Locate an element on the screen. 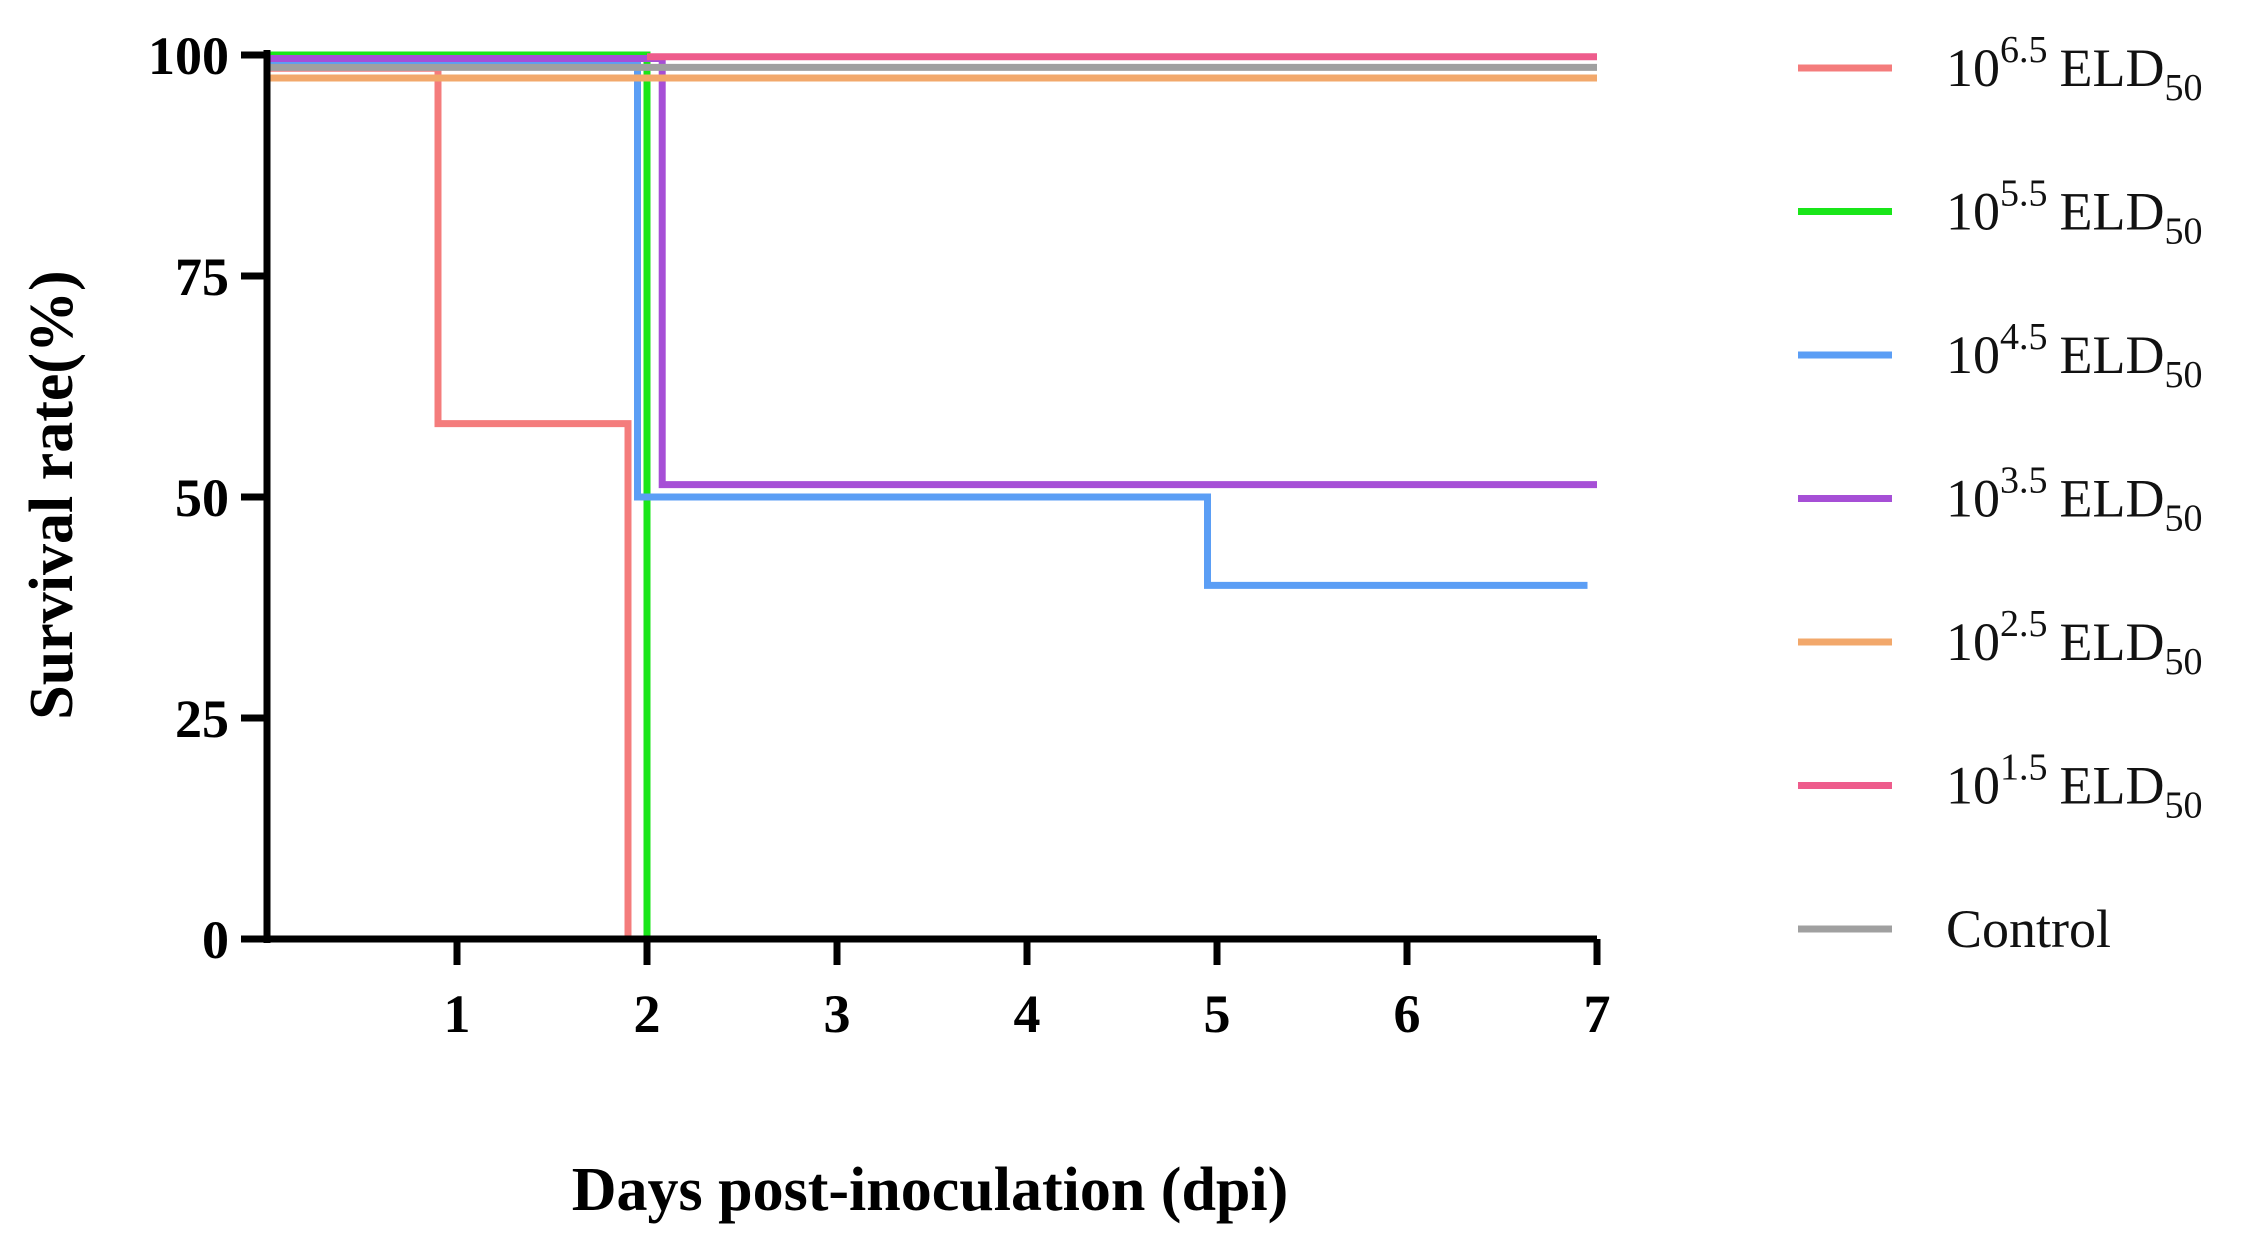 The height and width of the screenshot is (1243, 2265). x-tick-label: 1 is located at coordinates (457, 1014).